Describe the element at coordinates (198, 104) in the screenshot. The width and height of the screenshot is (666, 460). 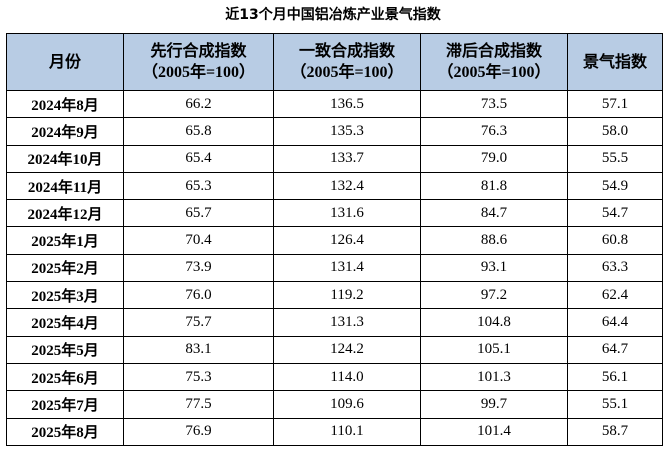
I see `cell-leading: 66.2` at that location.